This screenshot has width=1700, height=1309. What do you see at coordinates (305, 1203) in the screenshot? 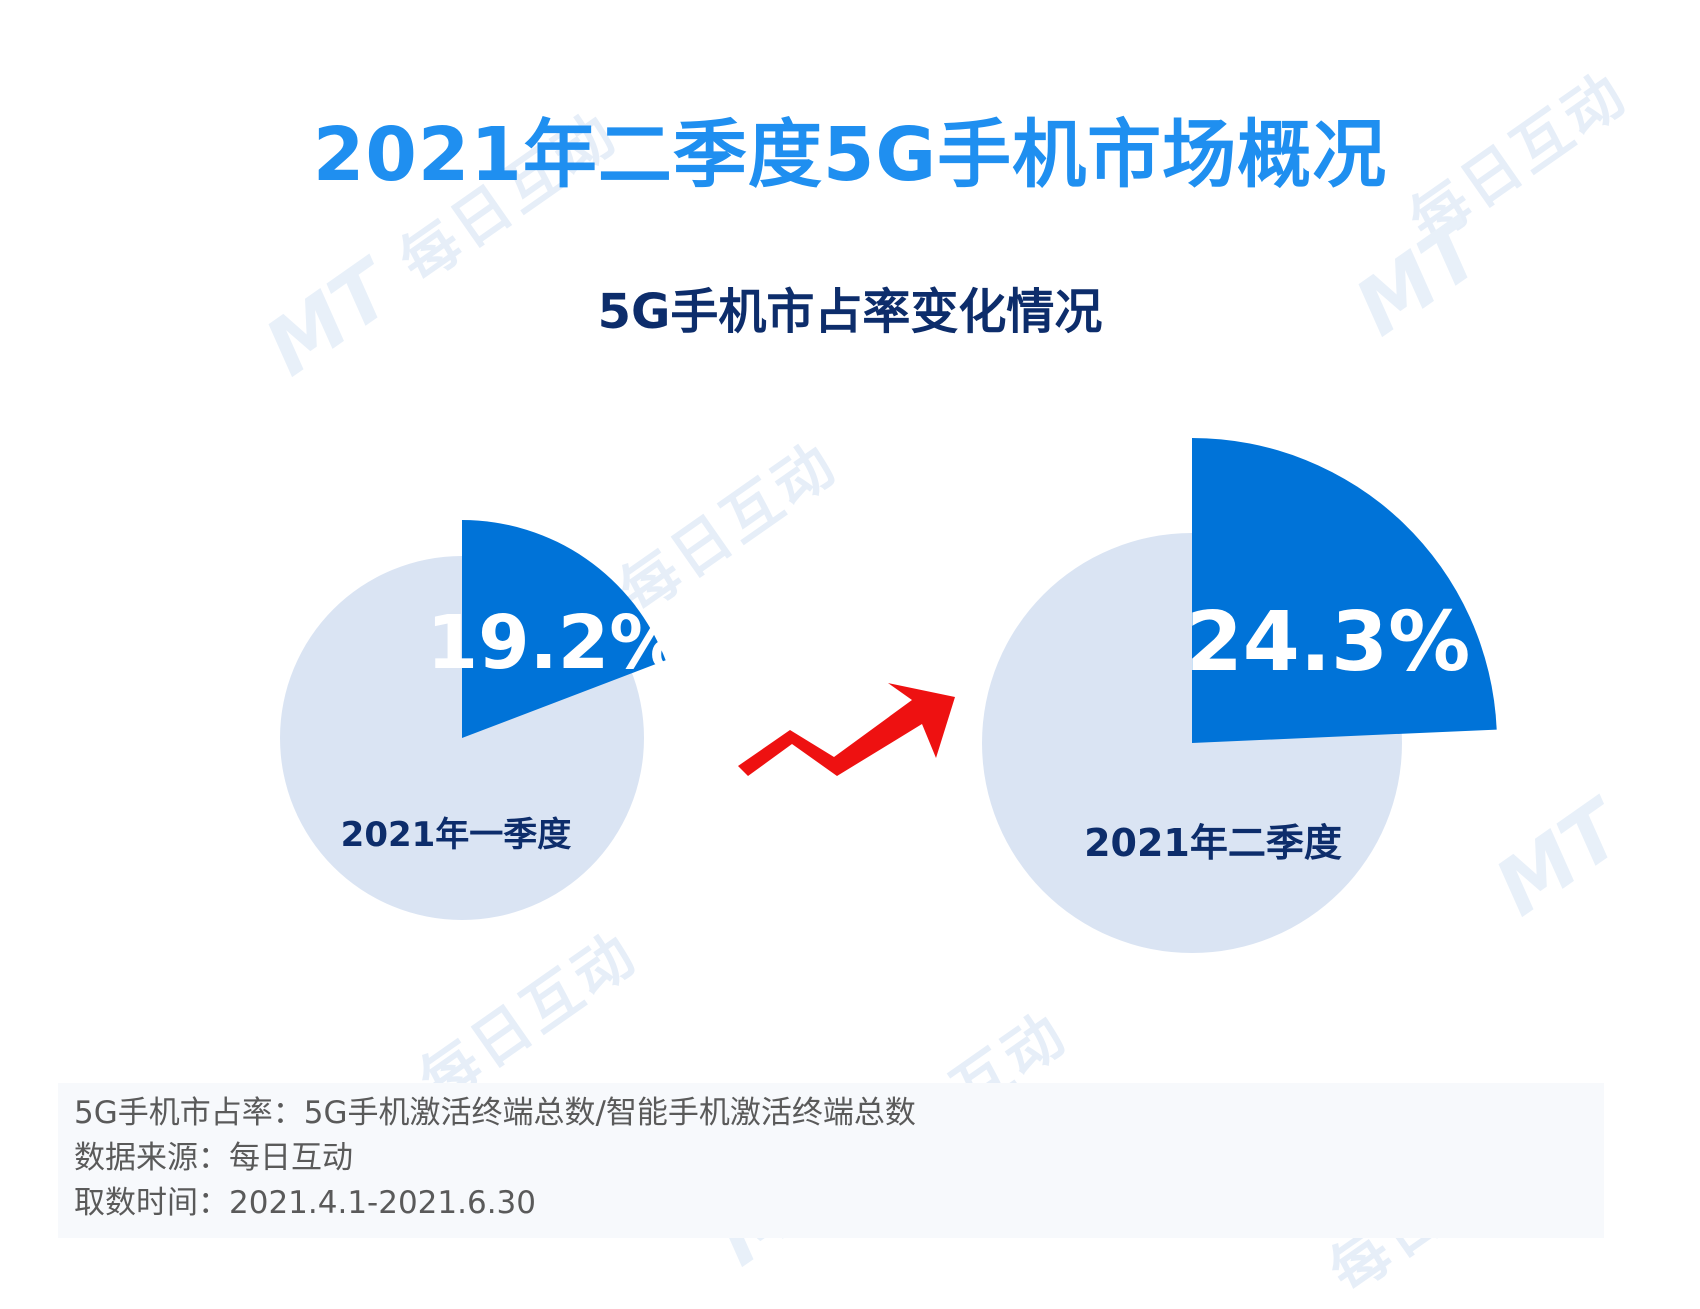
I see `footnote-period: 取数时间：2021.4.1-2021.6.30` at bounding box center [305, 1203].